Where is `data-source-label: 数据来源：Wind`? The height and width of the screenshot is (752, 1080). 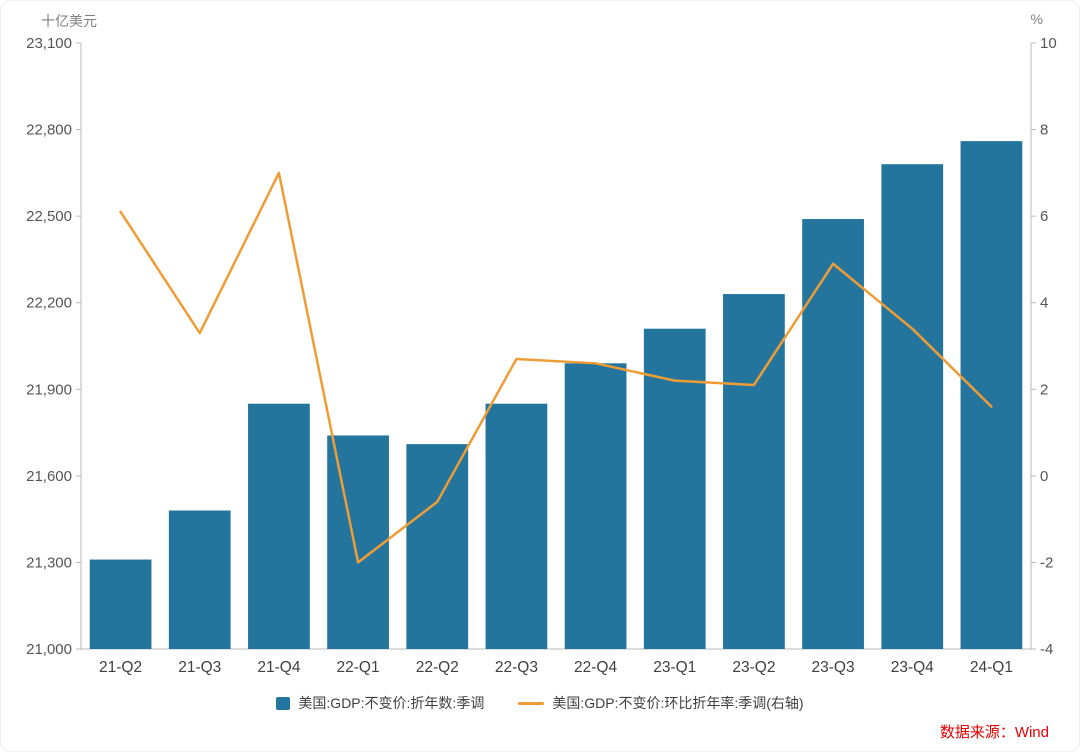 data-source-label: 数据来源：Wind is located at coordinates (994, 732).